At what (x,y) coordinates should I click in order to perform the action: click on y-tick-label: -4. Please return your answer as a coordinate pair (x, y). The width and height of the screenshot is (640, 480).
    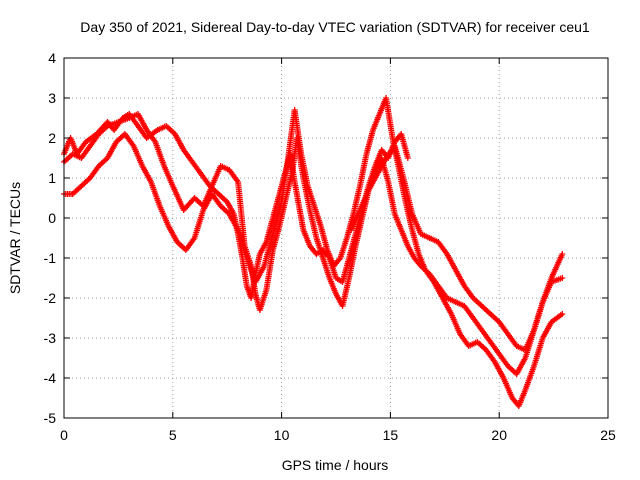
    Looking at the image, I should click on (50, 378).